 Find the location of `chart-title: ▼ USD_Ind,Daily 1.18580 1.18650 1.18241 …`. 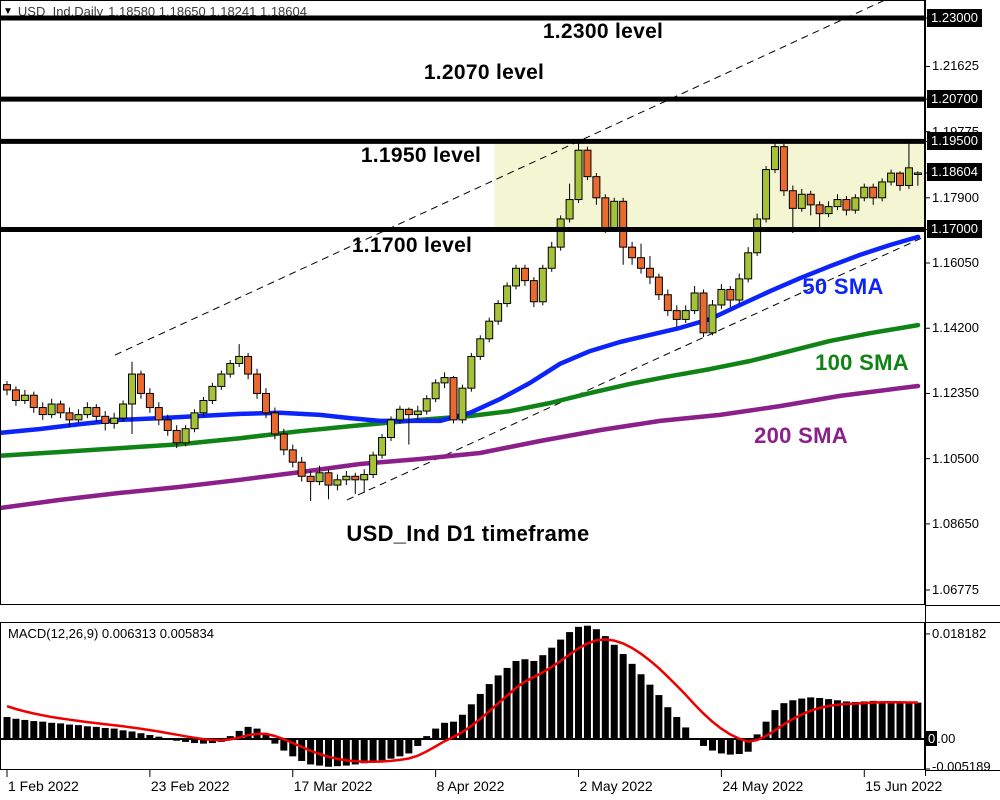

chart-title: ▼ USD_Ind,Daily 1.18580 1.18650 1.18241 … is located at coordinates (155, 11).